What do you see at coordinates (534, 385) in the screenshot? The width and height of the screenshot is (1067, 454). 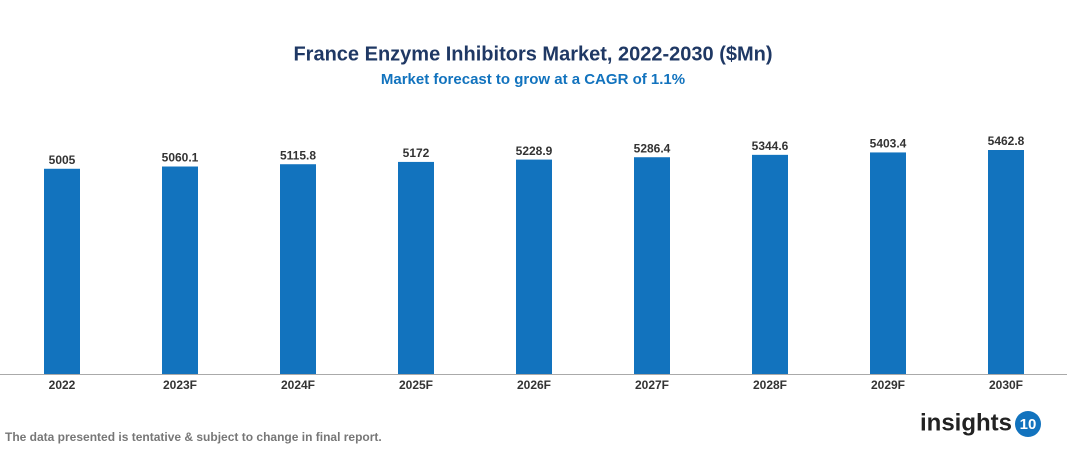 I see `x-tick-label: 2026F` at bounding box center [534, 385].